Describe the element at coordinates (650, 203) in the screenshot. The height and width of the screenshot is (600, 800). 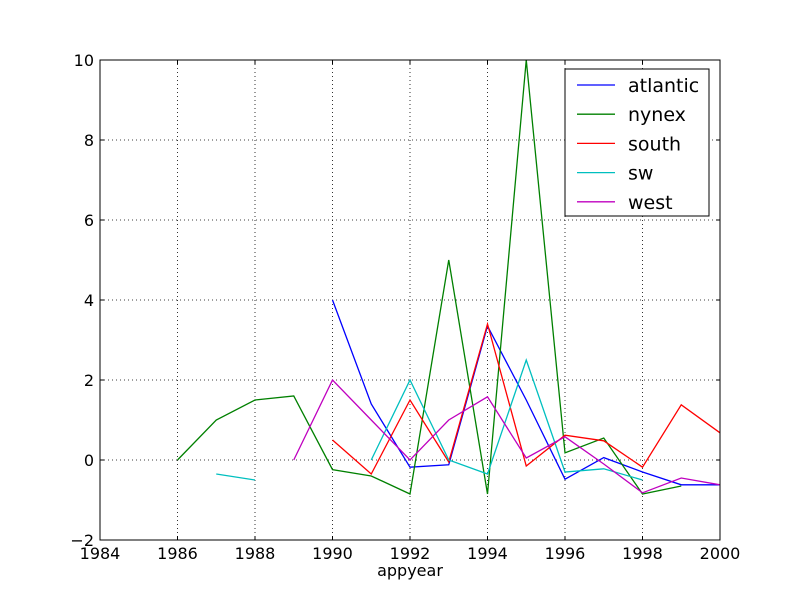
I see `legend-label-west: west` at that location.